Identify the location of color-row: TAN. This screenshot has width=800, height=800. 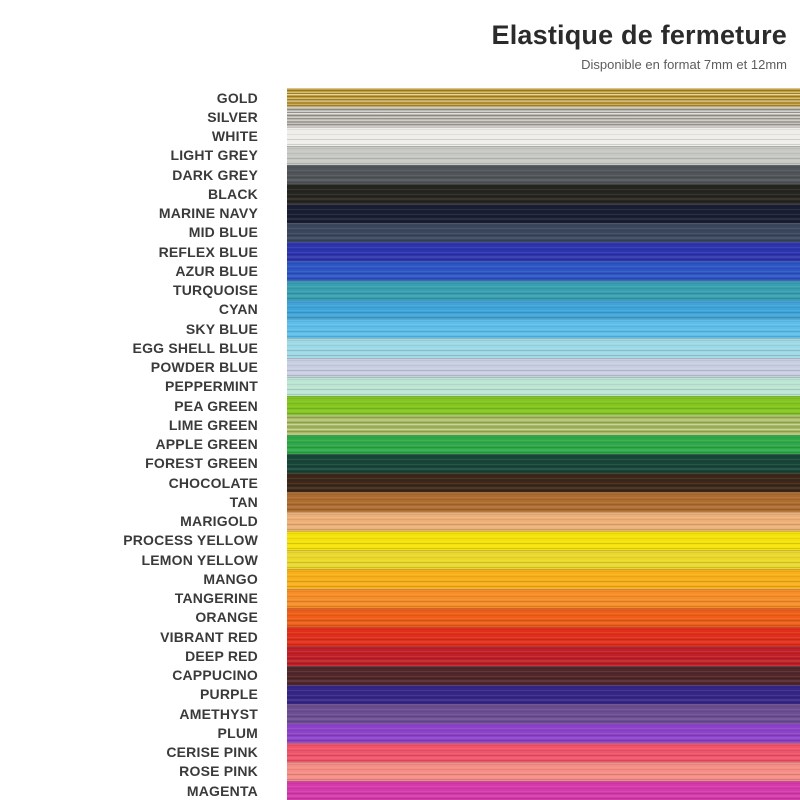
(400, 502).